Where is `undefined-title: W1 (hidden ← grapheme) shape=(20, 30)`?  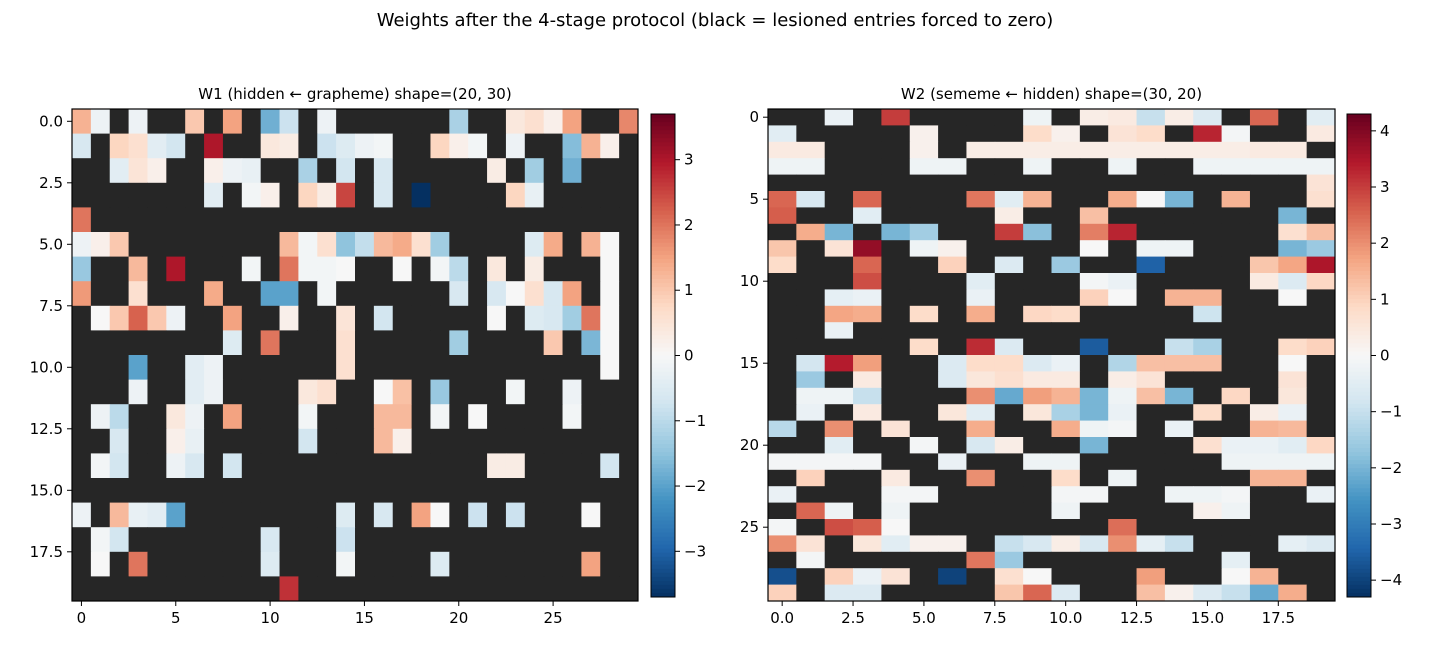
undefined-title: W1 (hidden ← grapheme) shape=(20, 30) is located at coordinates (354, 94).